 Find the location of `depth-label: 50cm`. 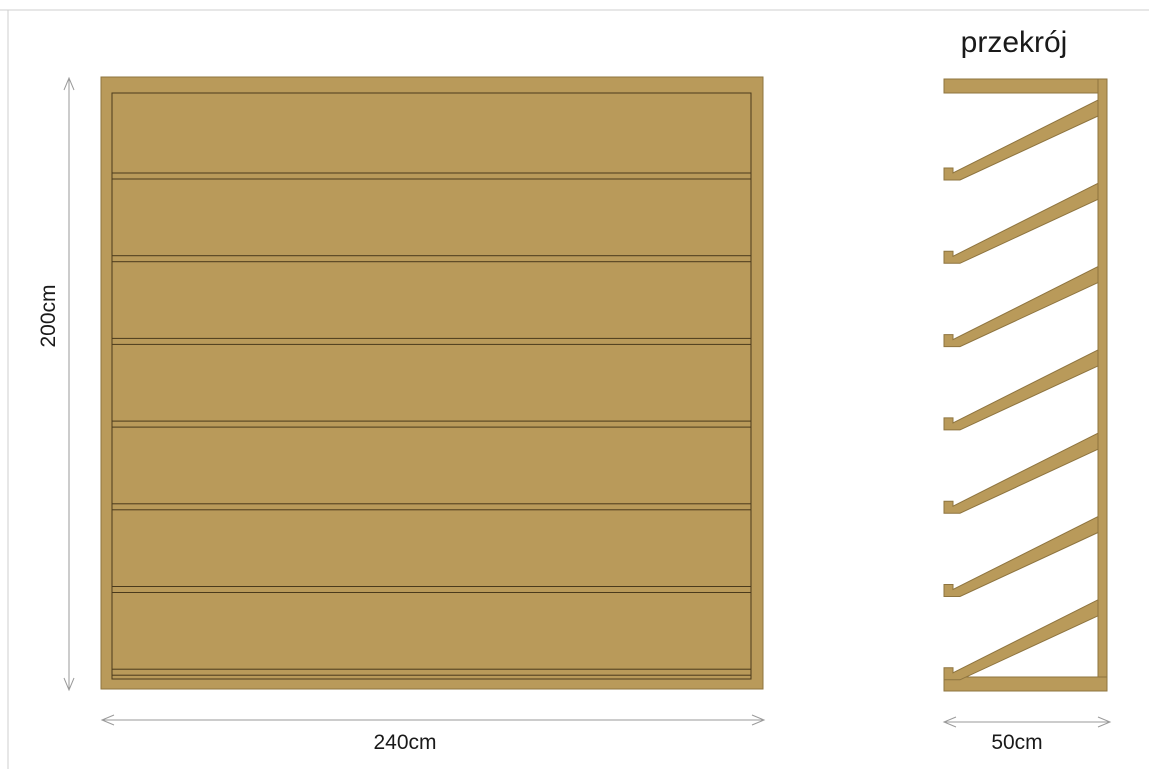

depth-label: 50cm is located at coordinates (1016, 742).